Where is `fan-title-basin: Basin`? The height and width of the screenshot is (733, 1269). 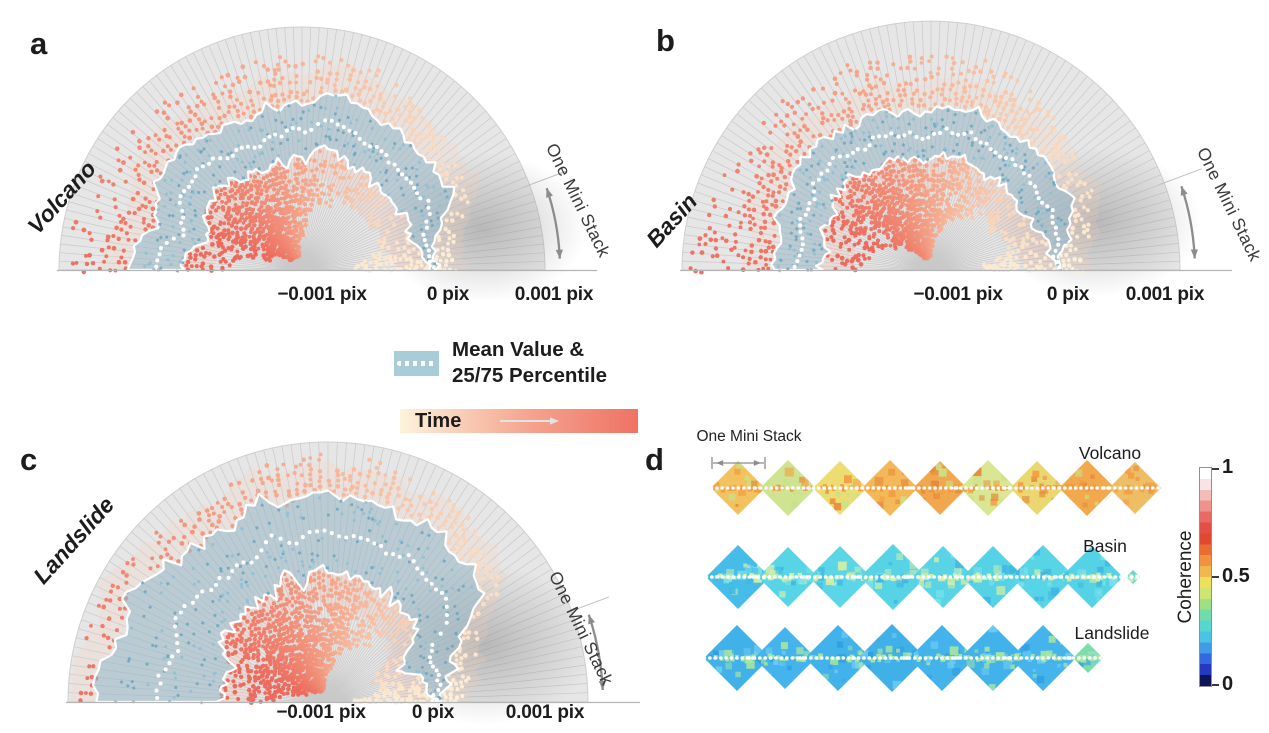 fan-title-basin: Basin is located at coordinates (672, 220).